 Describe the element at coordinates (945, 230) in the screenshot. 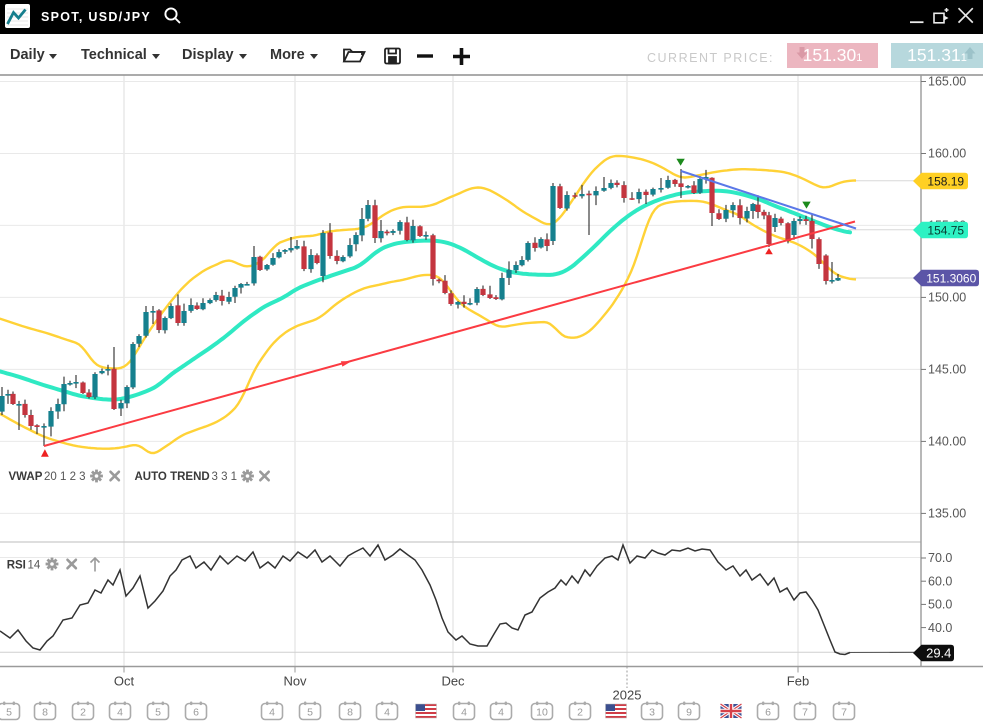

I see `svg-text: 154.75` at that location.